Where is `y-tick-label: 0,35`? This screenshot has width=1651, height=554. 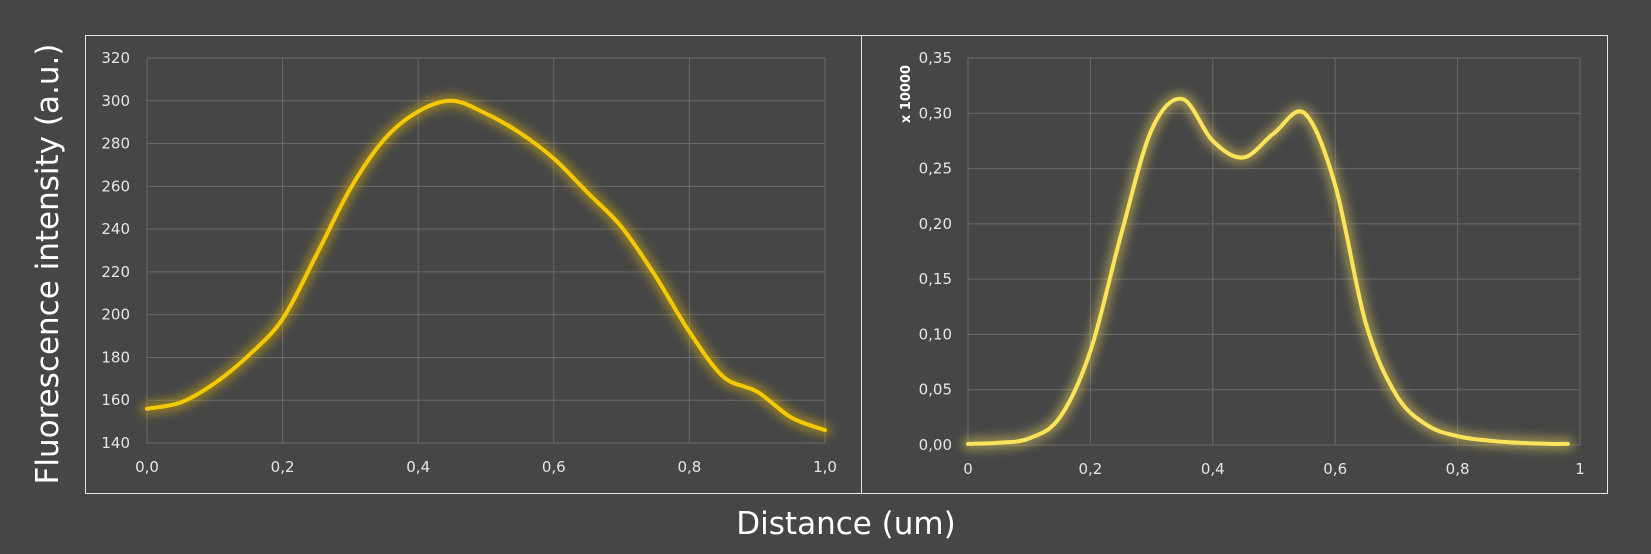
y-tick-label: 0,35 is located at coordinates (935, 58).